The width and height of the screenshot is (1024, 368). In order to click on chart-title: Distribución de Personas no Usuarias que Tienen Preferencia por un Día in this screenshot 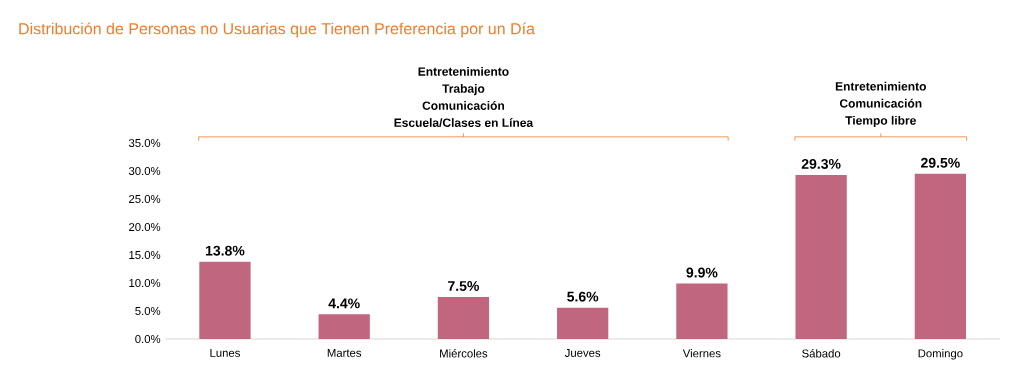, I will do `click(277, 30)`.